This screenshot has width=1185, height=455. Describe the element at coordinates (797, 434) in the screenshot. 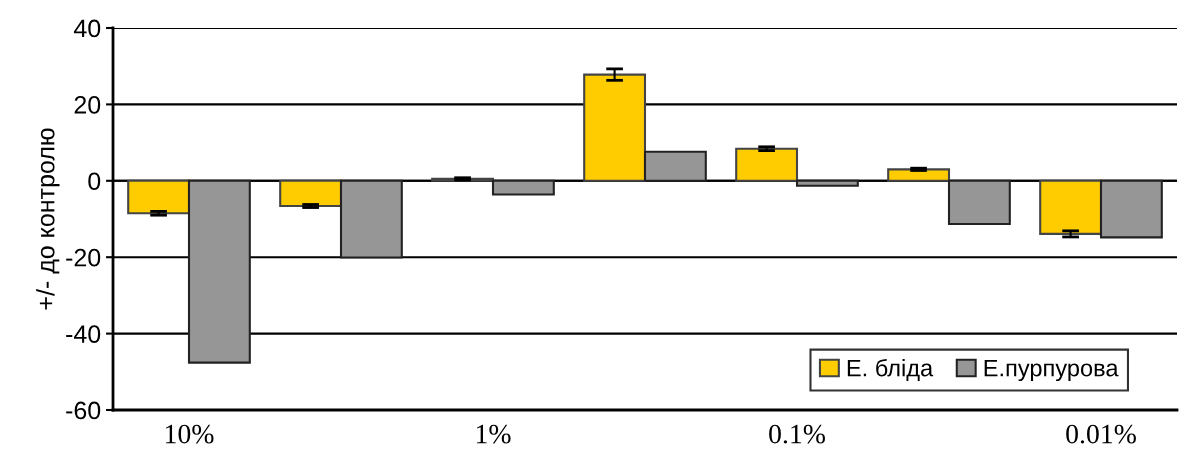

I see `x-tick-label: 0.1%` at that location.